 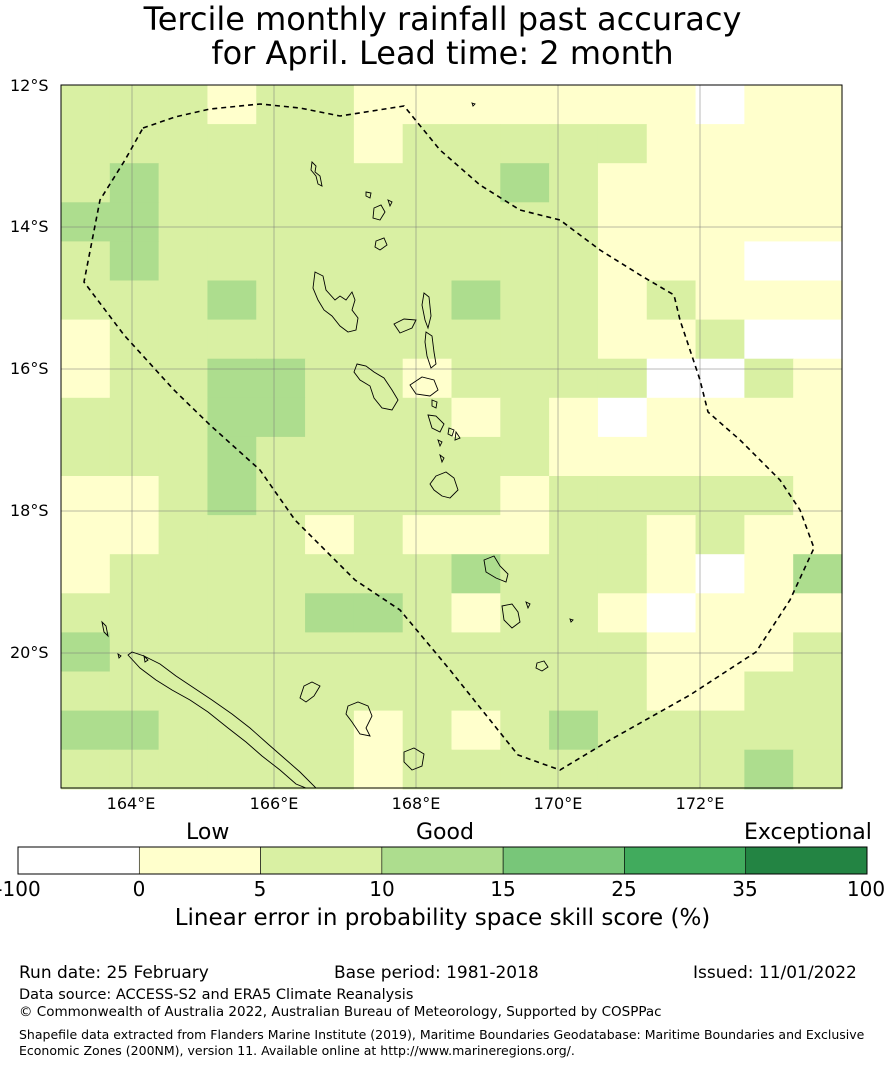 I want to click on island-mare, so click(x=414, y=759).